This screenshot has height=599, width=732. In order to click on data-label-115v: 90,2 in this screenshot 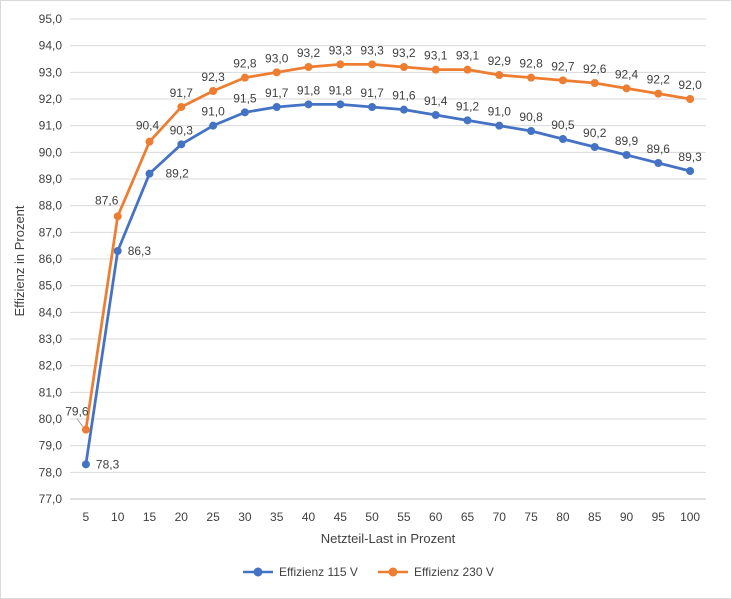, I will do `click(595, 133)`.